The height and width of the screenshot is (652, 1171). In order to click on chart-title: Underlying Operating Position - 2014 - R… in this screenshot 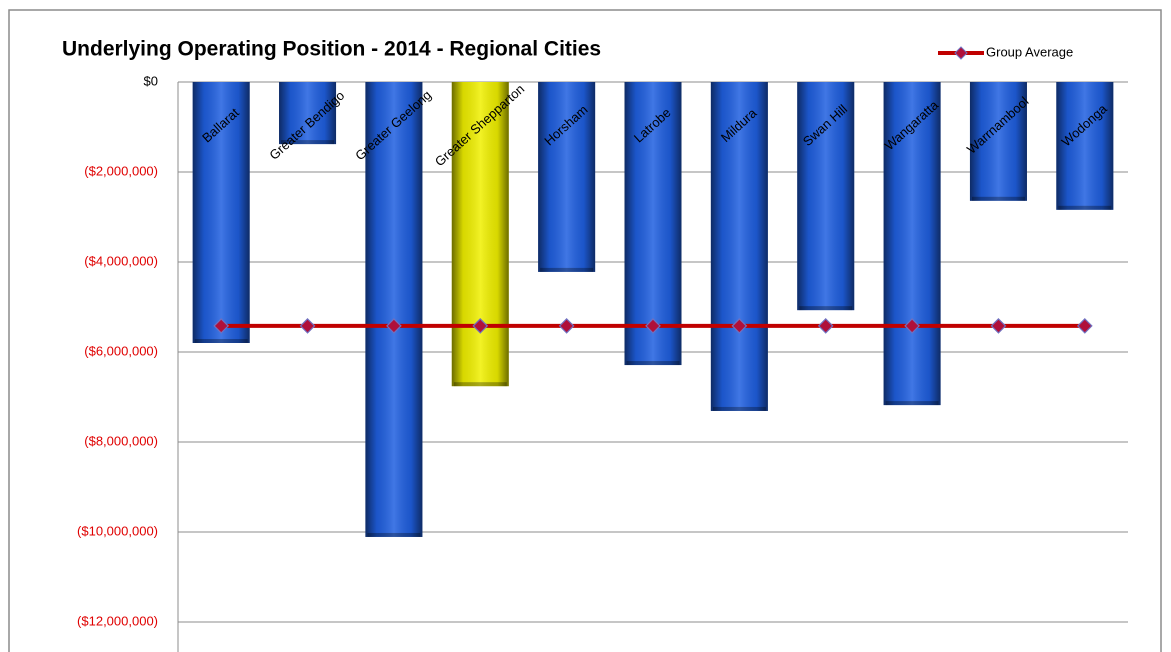, I will do `click(331, 49)`.